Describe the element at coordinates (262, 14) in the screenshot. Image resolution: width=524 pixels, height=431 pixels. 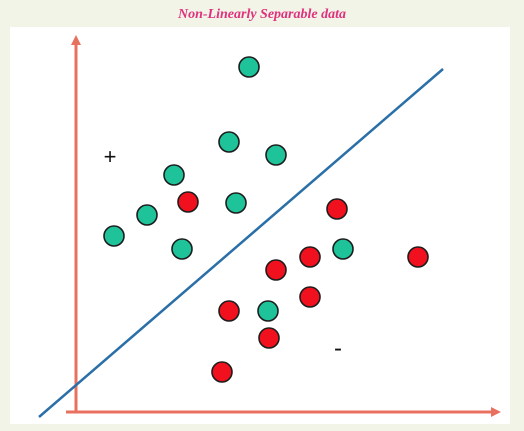
I see `diagram-title: Non-Linearly Separable data` at that location.